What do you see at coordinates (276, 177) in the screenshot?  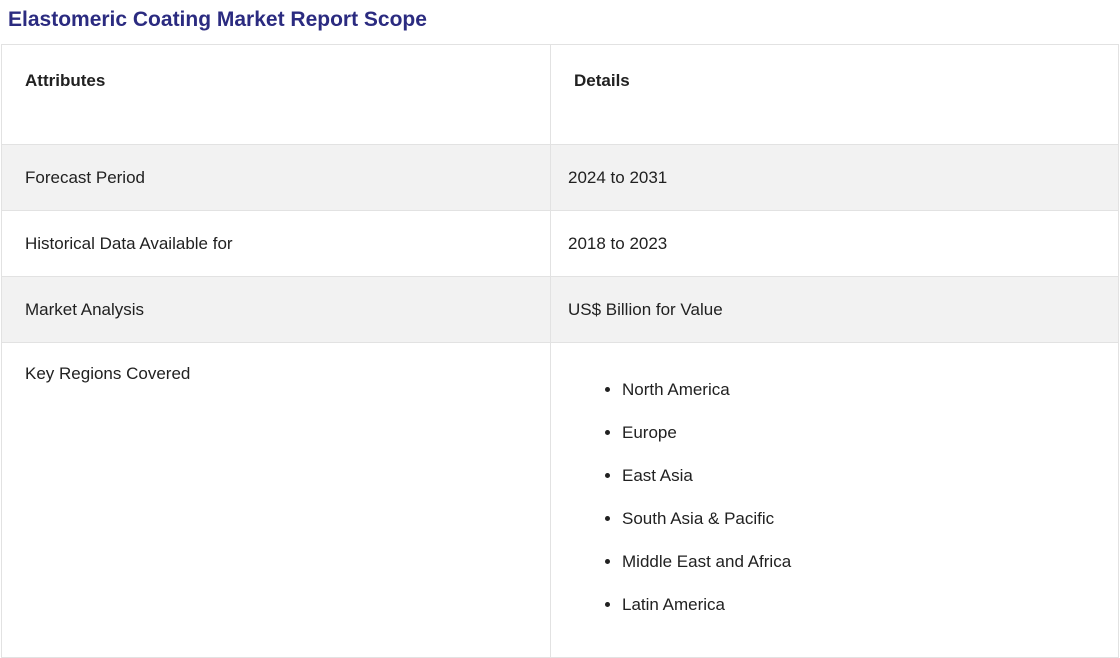 I see `attribute-cell: Forecast Period` at bounding box center [276, 177].